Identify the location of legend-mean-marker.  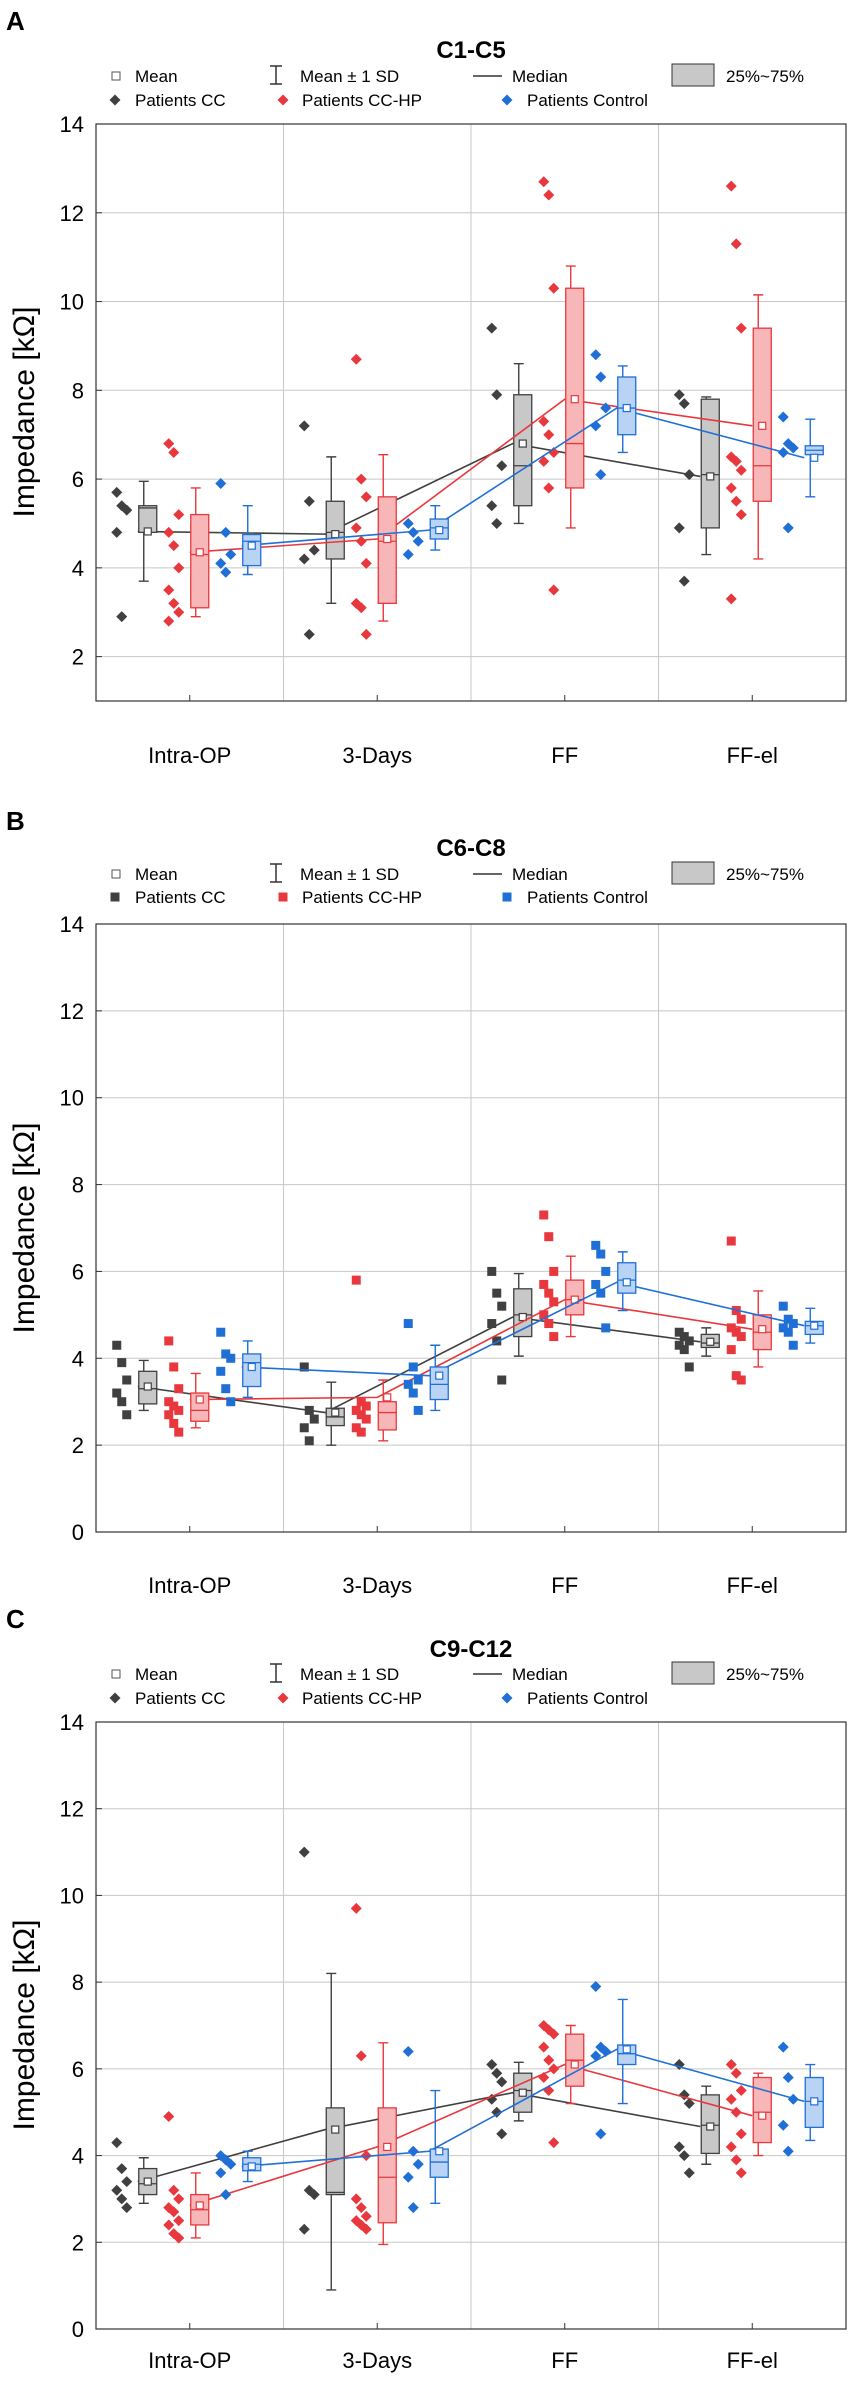
(116, 1674).